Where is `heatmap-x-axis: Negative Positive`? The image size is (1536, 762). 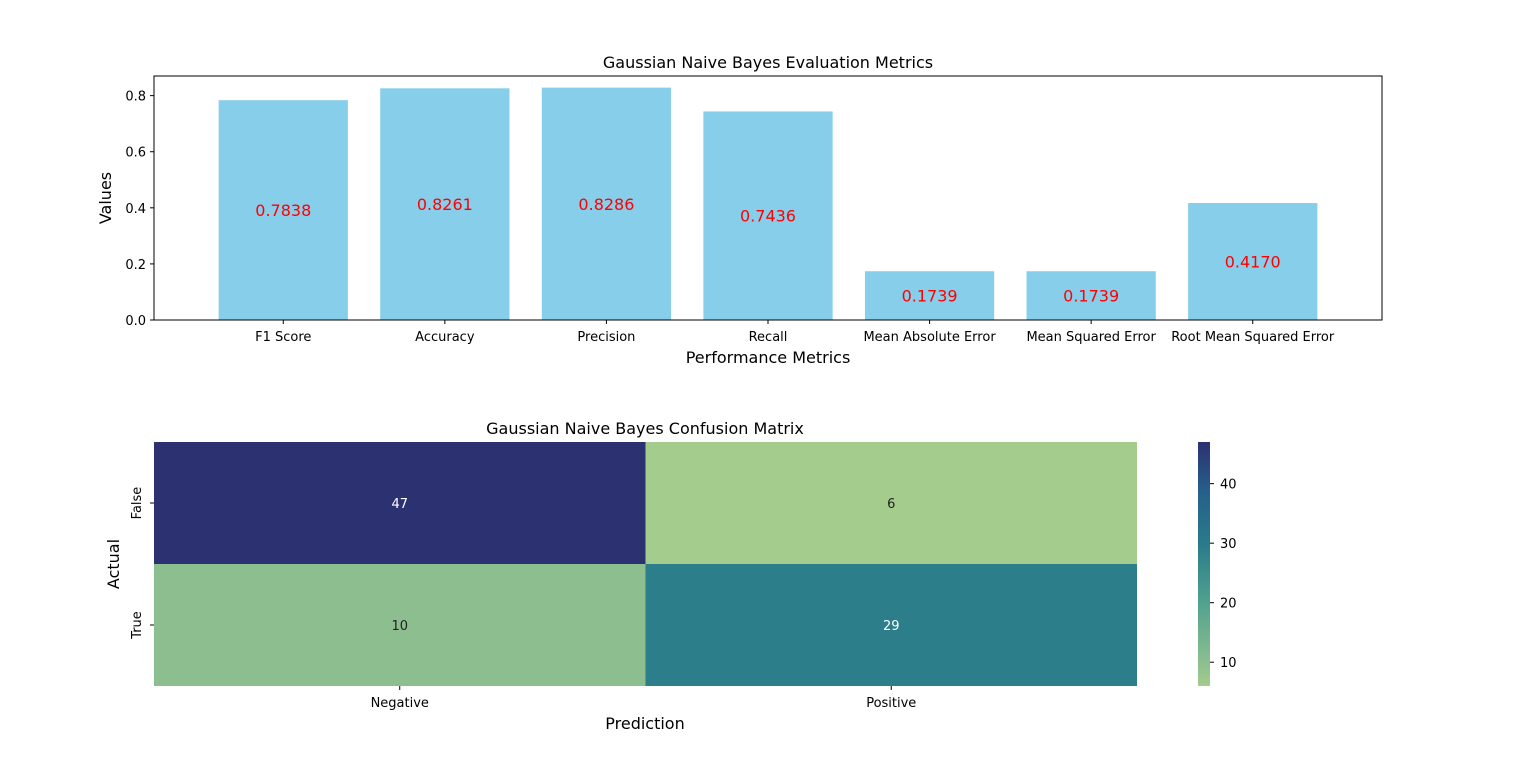 heatmap-x-axis: Negative Positive is located at coordinates (643, 698).